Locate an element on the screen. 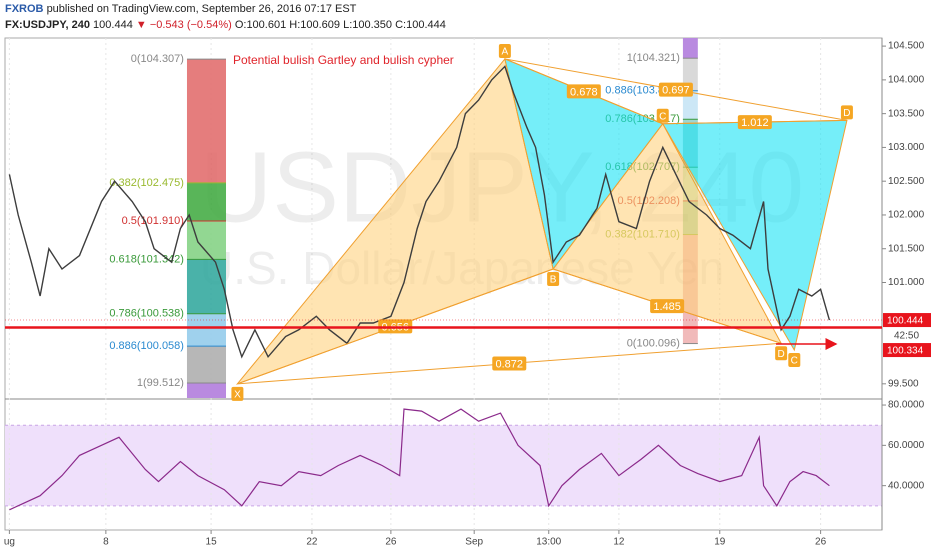 Image resolution: width=932 pixels, height=550 pixels. y-tick-label: 103.500 is located at coordinates (906, 113).